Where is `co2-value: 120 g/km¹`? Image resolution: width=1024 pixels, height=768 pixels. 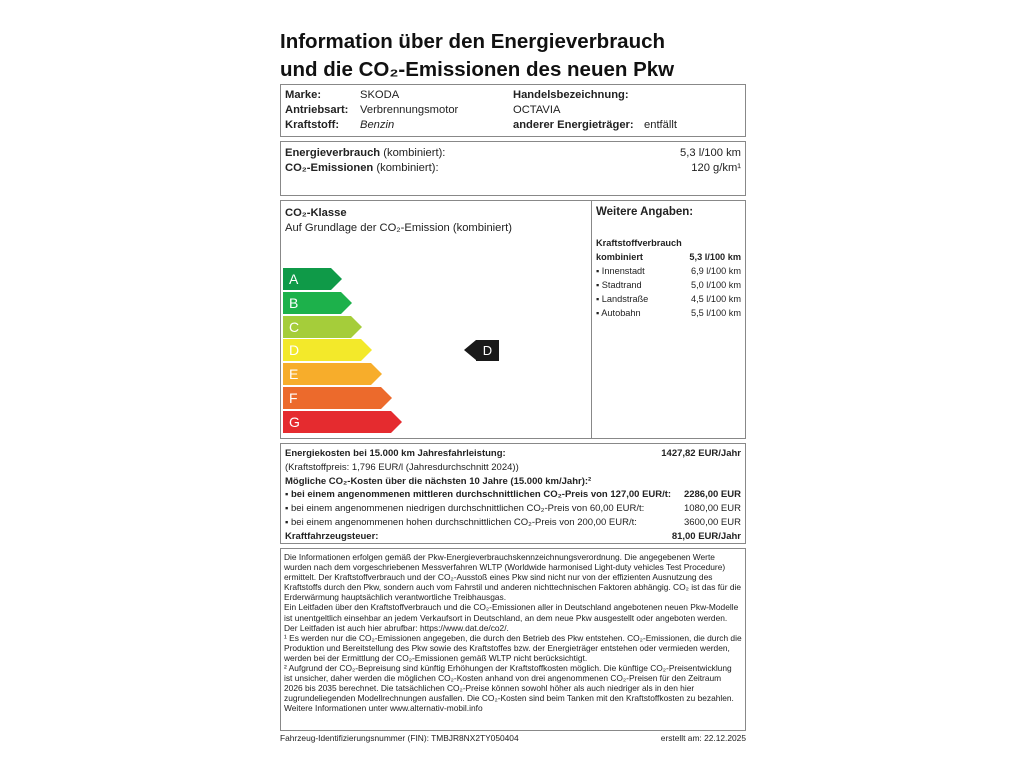
co2-value: 120 g/km¹ is located at coordinates (716, 167).